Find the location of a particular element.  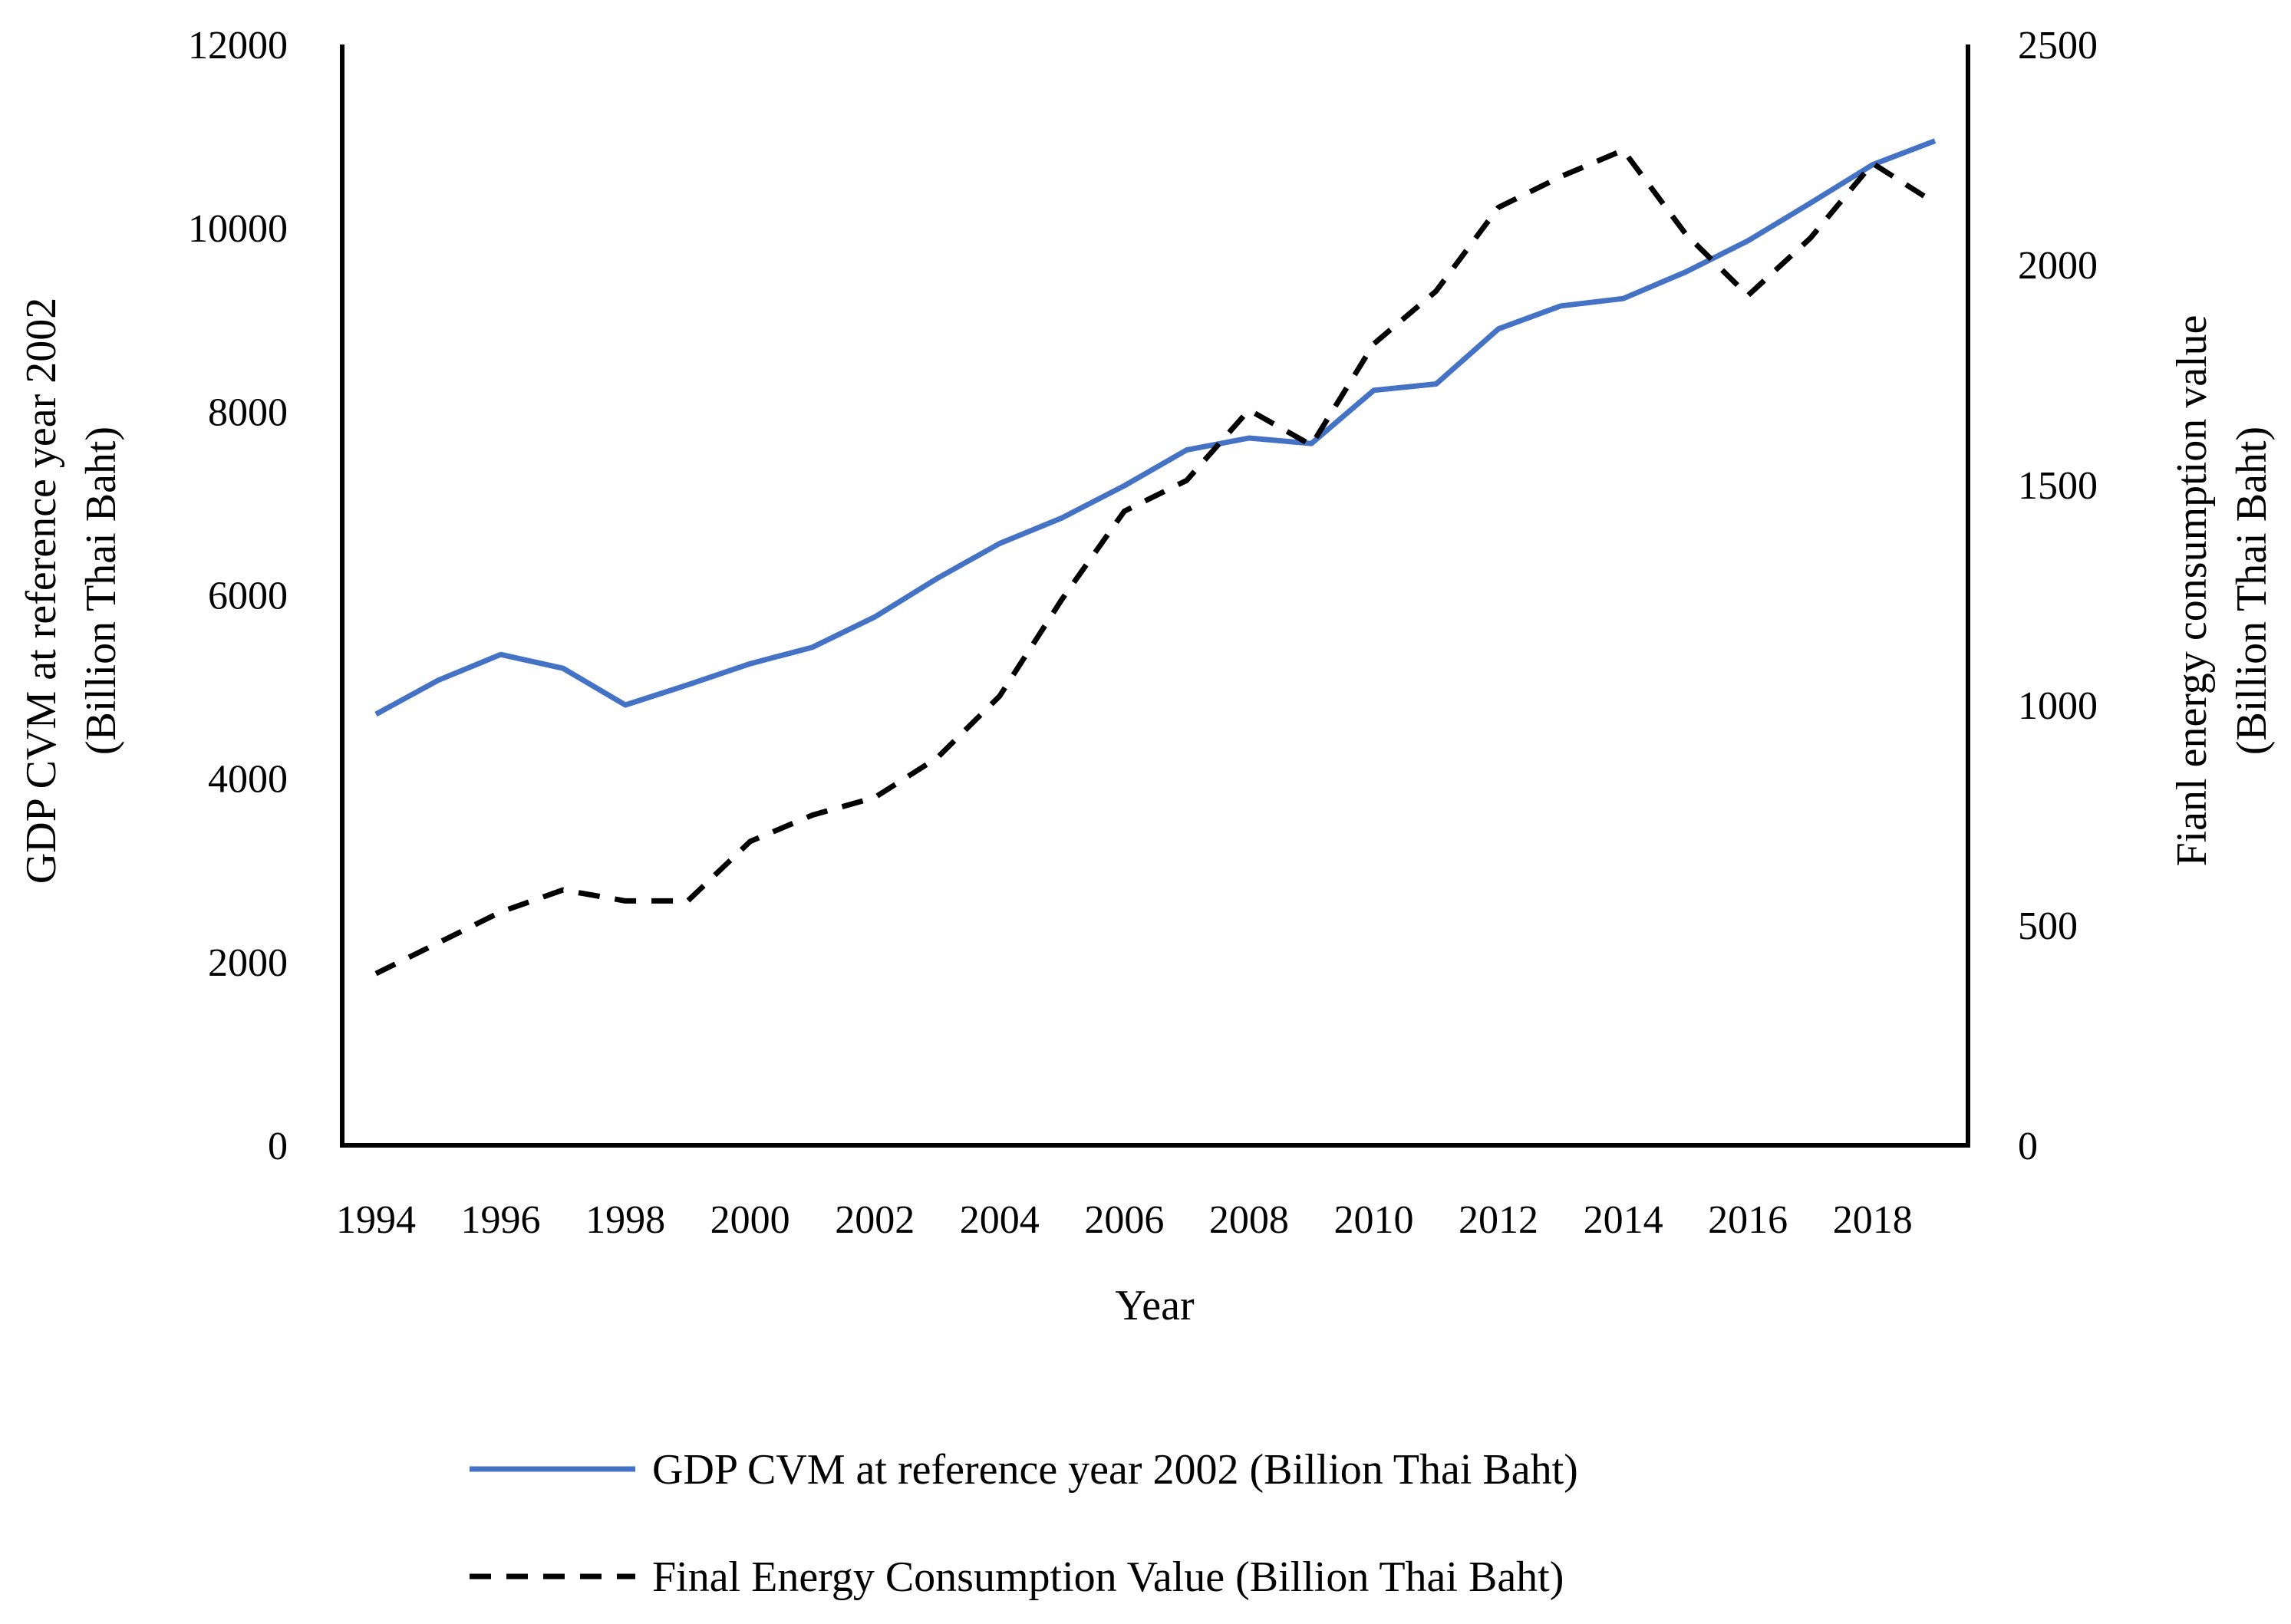

x-tick-label: 2010 is located at coordinates (1373, 1220).